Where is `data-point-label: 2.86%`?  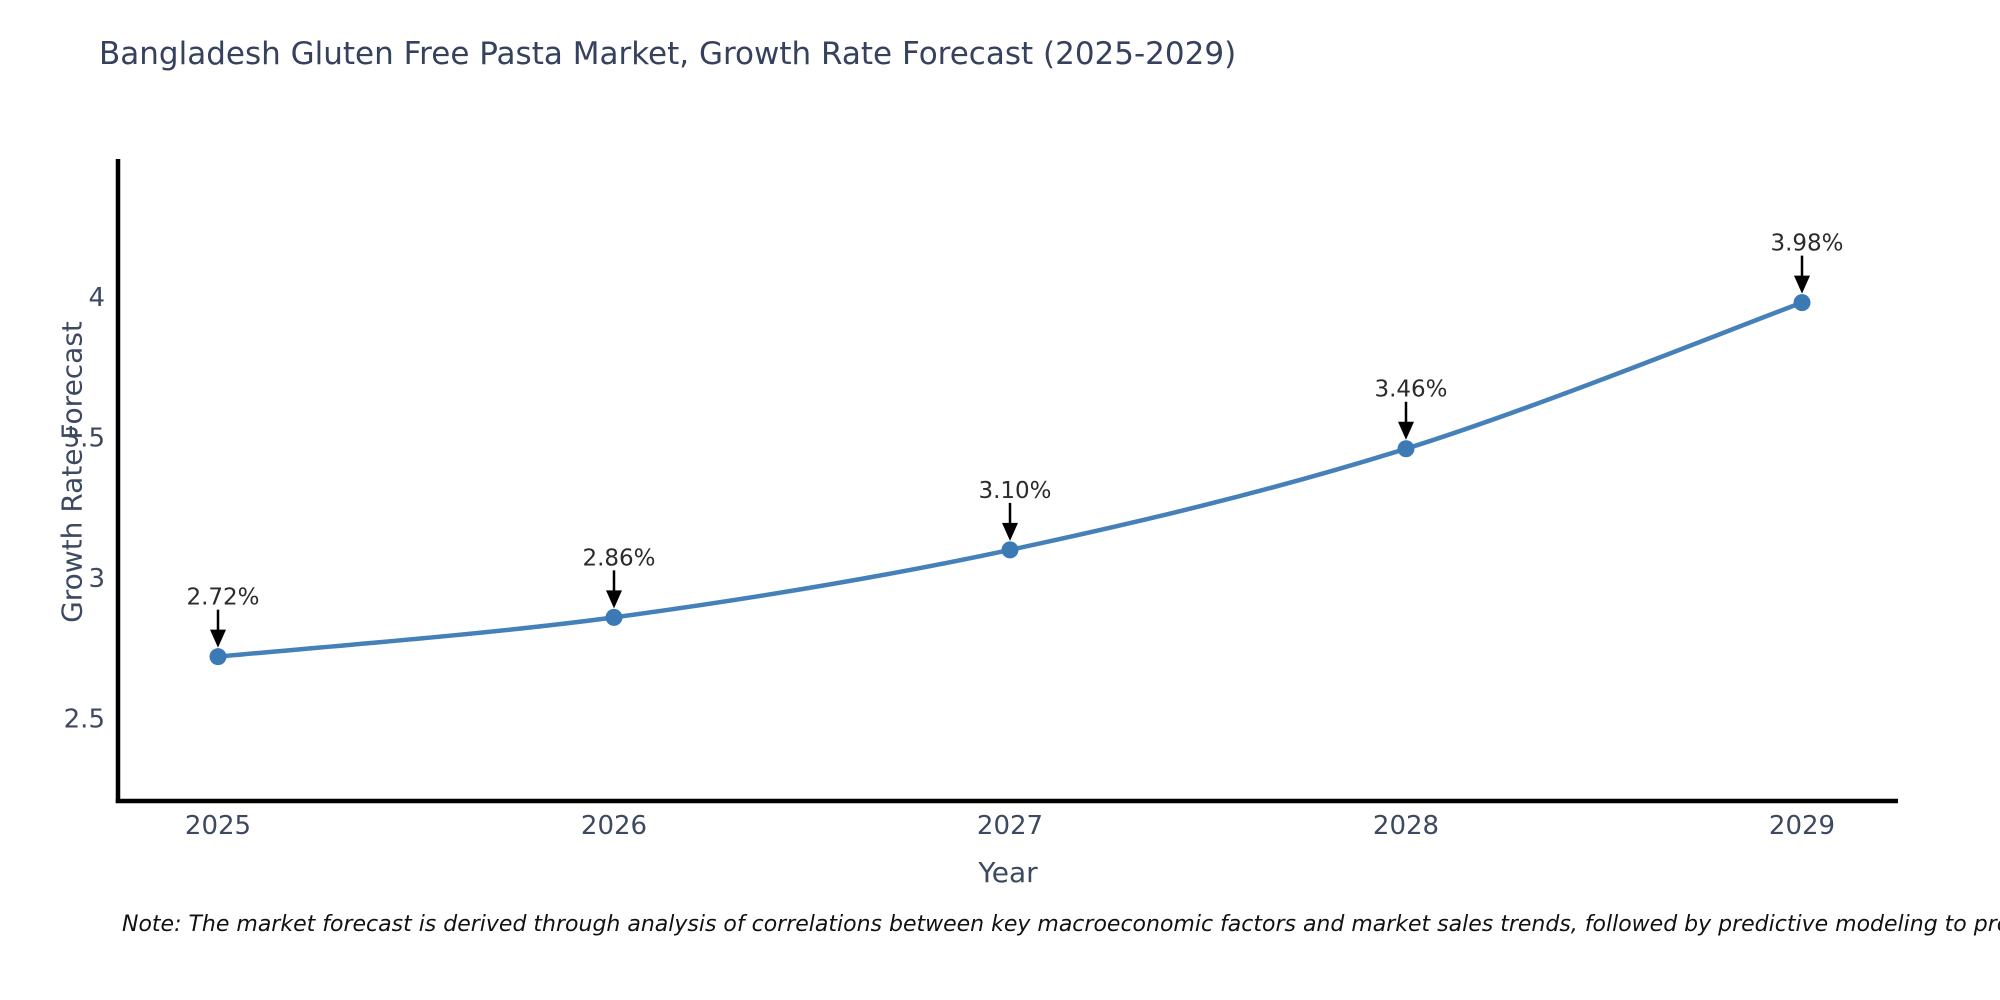
data-point-label: 2.86% is located at coordinates (618, 558).